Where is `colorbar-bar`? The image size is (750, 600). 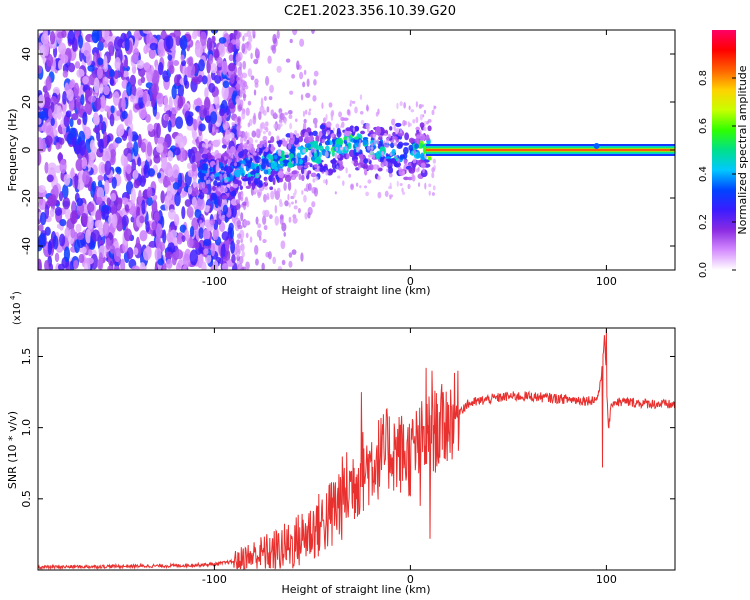 colorbar-bar is located at coordinates (724, 150).